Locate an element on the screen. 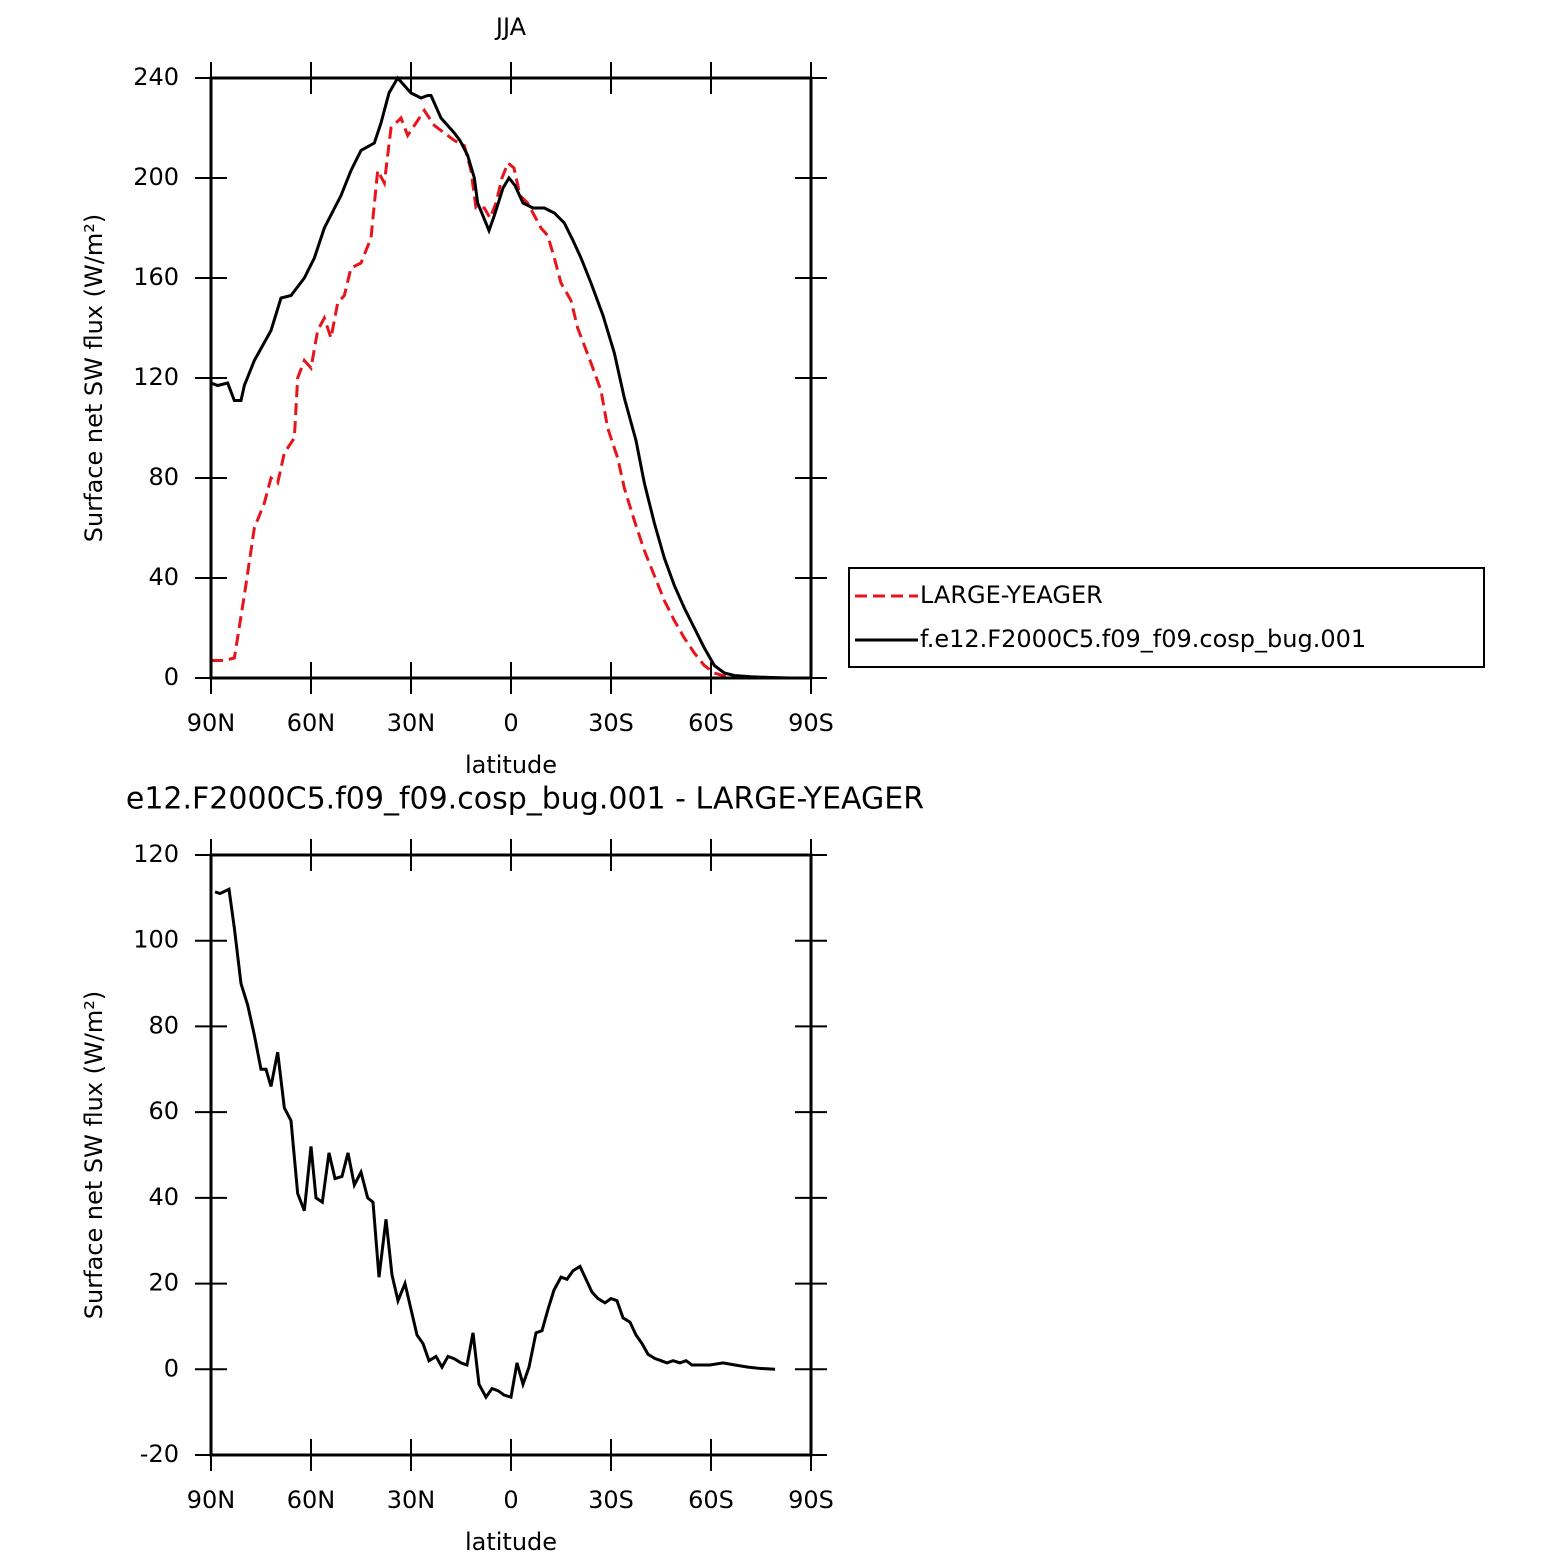  y-tick-label: 60 is located at coordinates (163, 1111).